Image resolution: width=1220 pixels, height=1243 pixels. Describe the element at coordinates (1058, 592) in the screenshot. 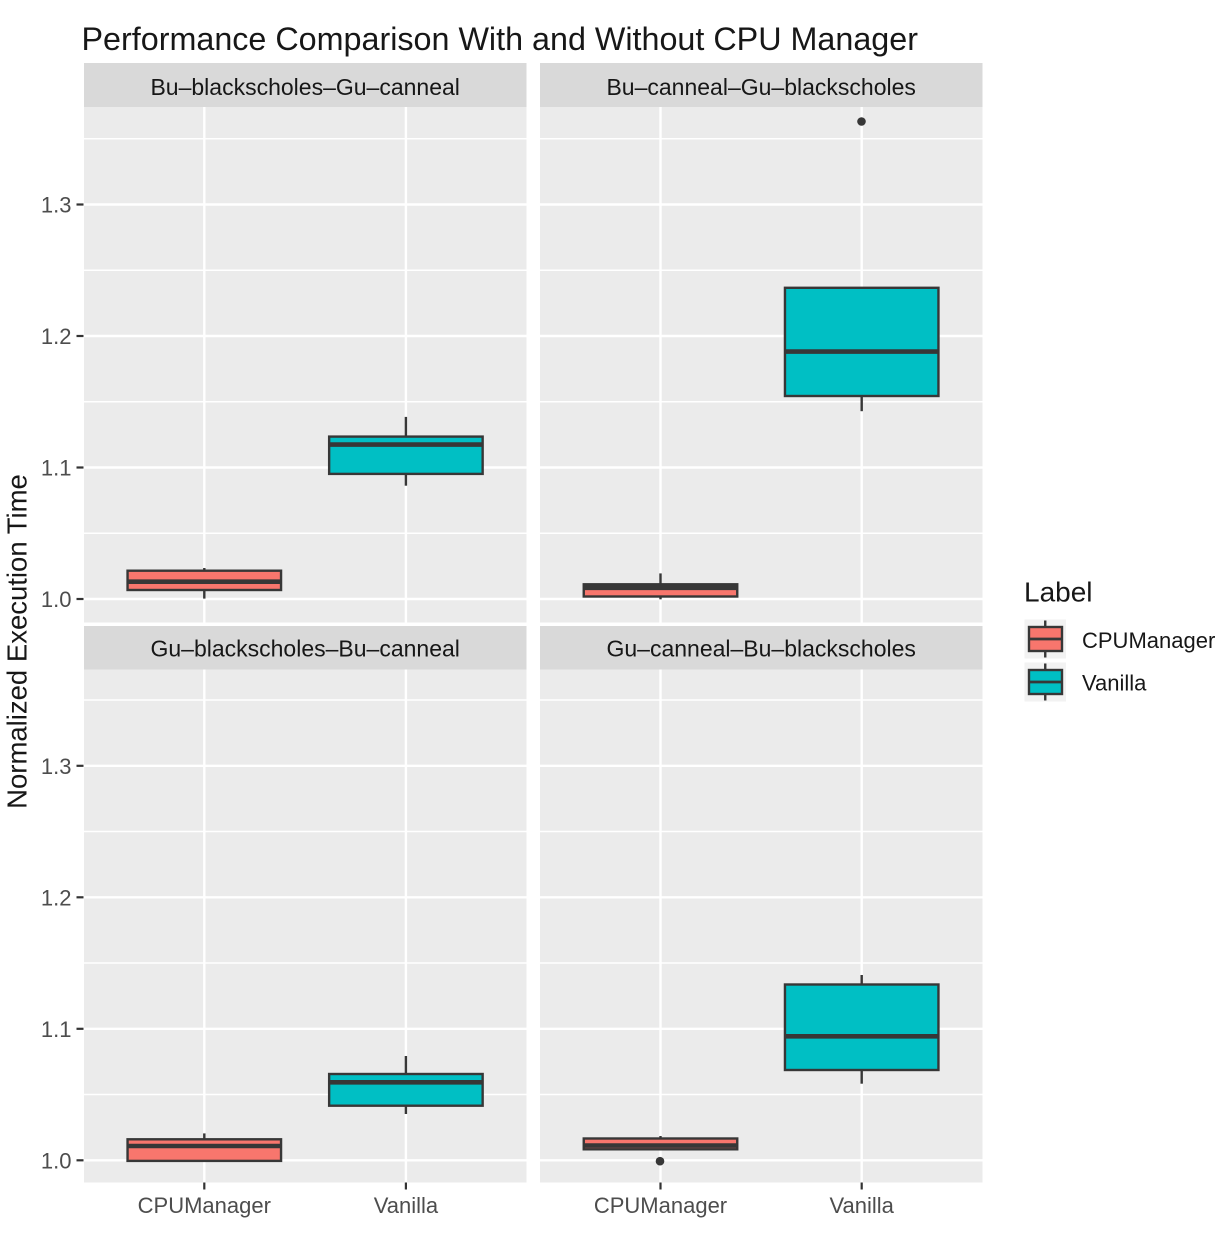

I see `svg-text: Label` at that location.